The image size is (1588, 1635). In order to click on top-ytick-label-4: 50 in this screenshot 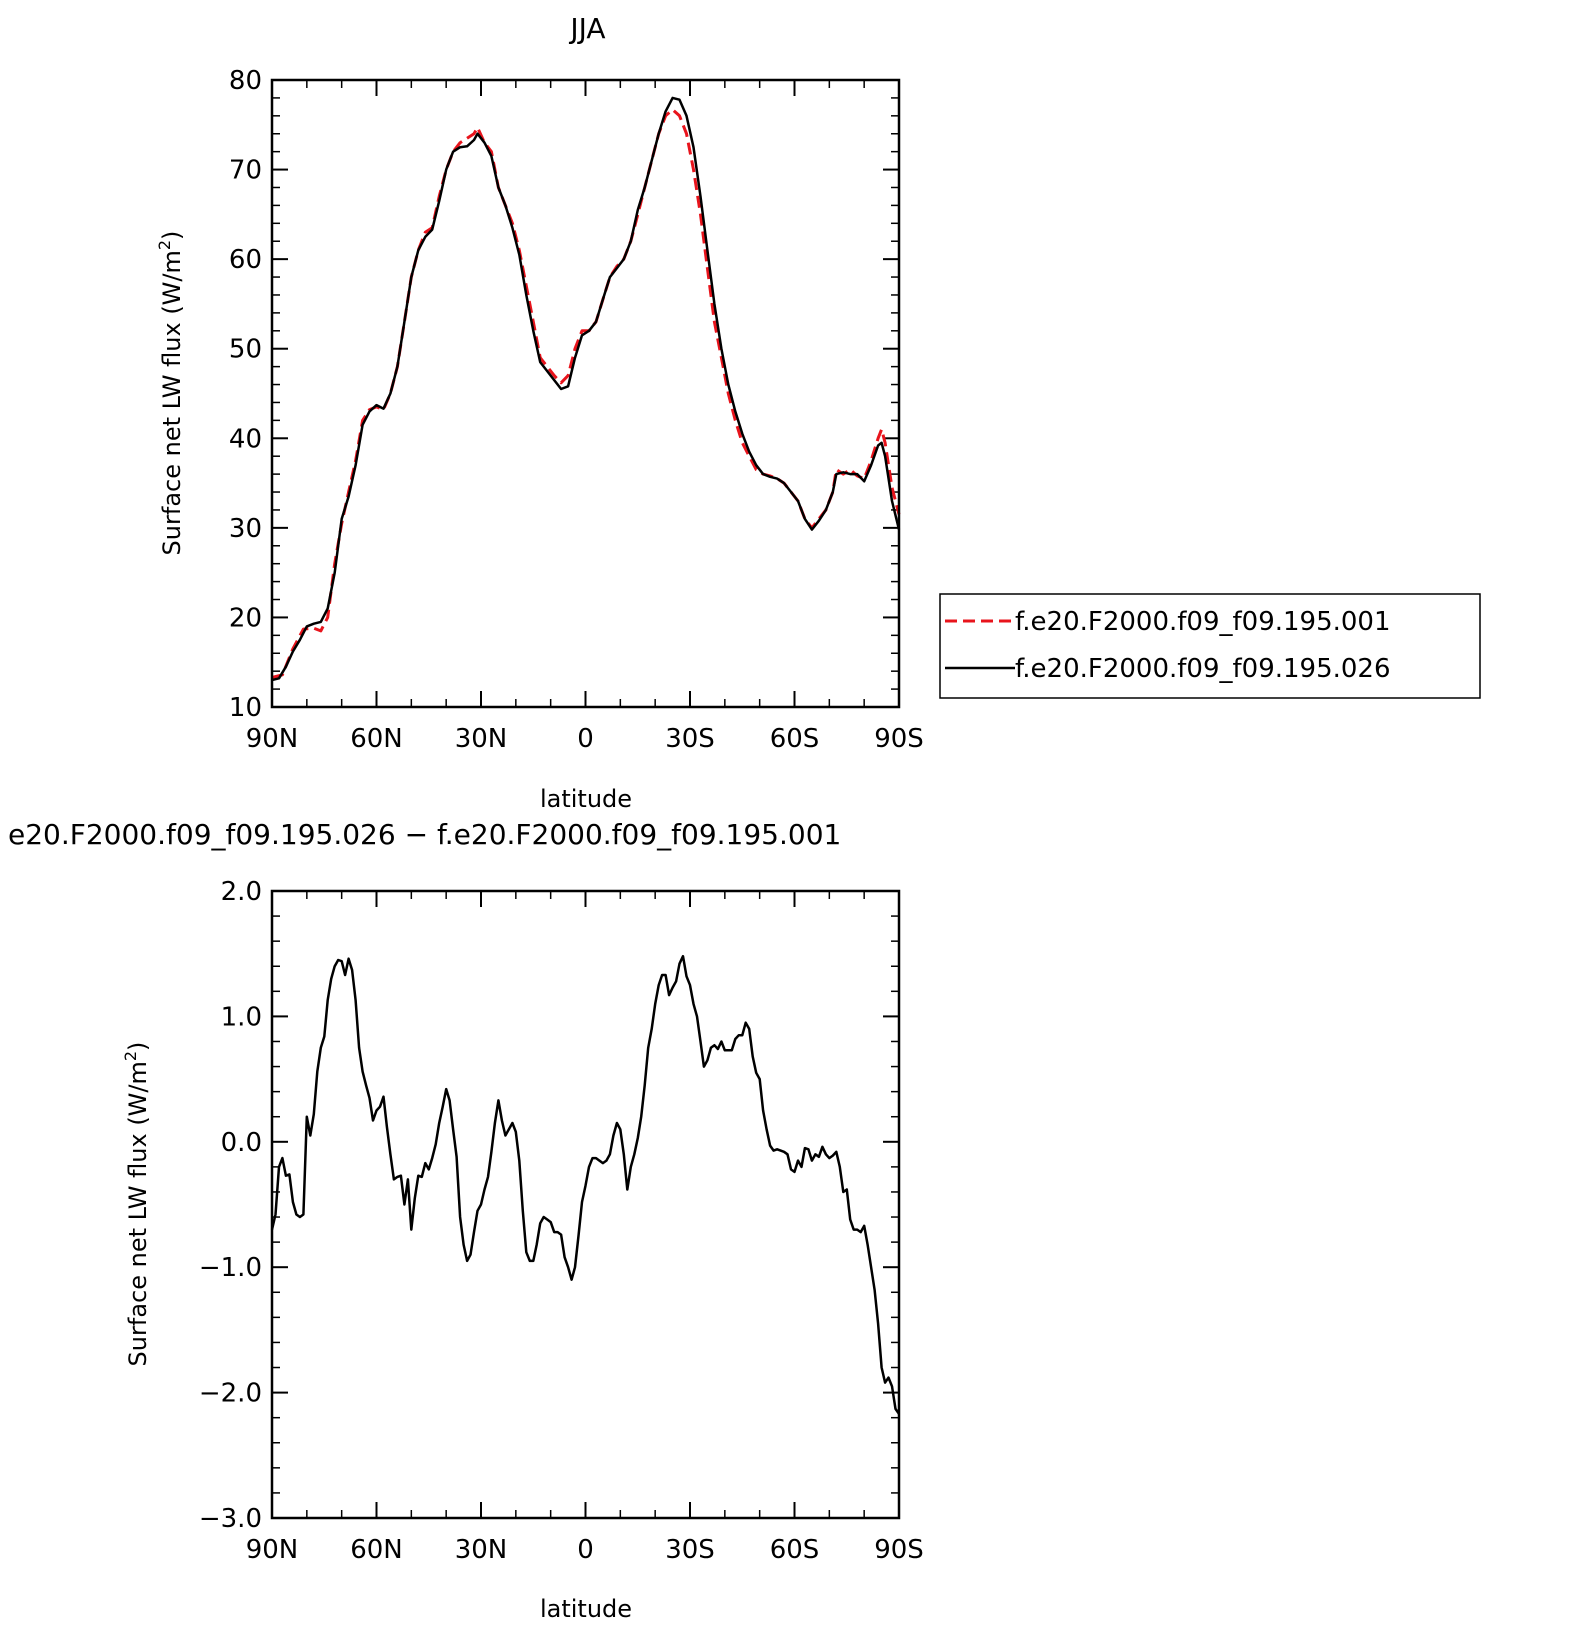, I will do `click(245, 350)`.